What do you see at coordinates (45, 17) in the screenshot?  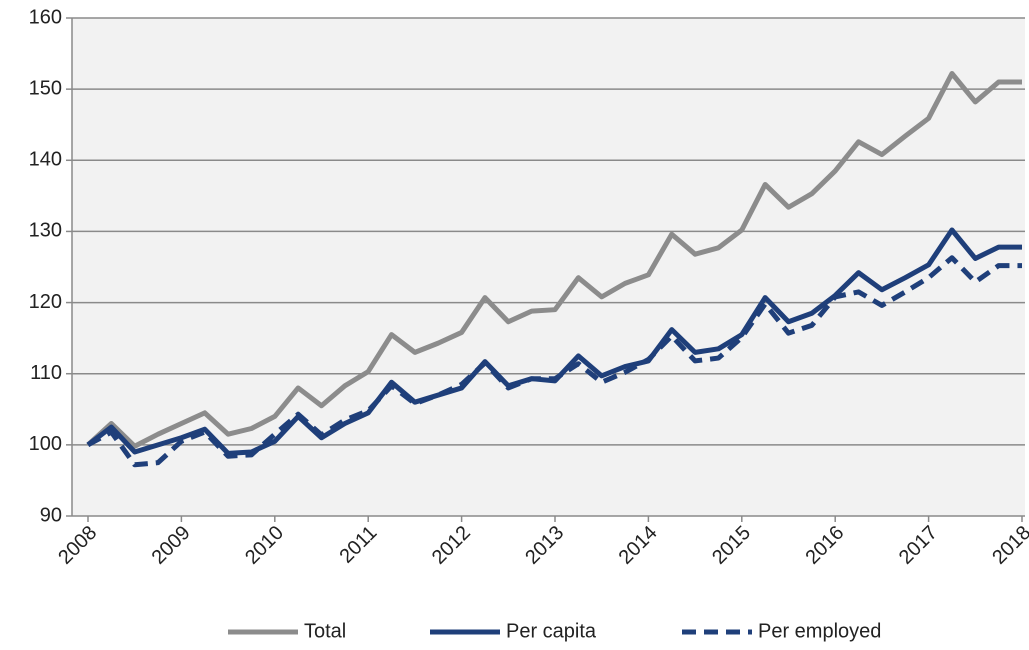 I see `y-tick-label: 160` at bounding box center [45, 17].